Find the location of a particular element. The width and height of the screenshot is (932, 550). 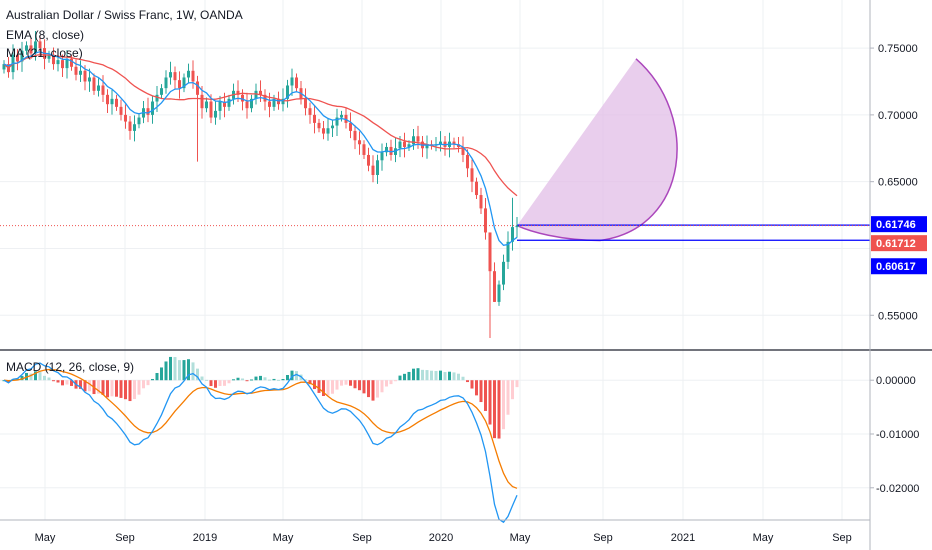

price-tag-bg is located at coordinates (899, 224).